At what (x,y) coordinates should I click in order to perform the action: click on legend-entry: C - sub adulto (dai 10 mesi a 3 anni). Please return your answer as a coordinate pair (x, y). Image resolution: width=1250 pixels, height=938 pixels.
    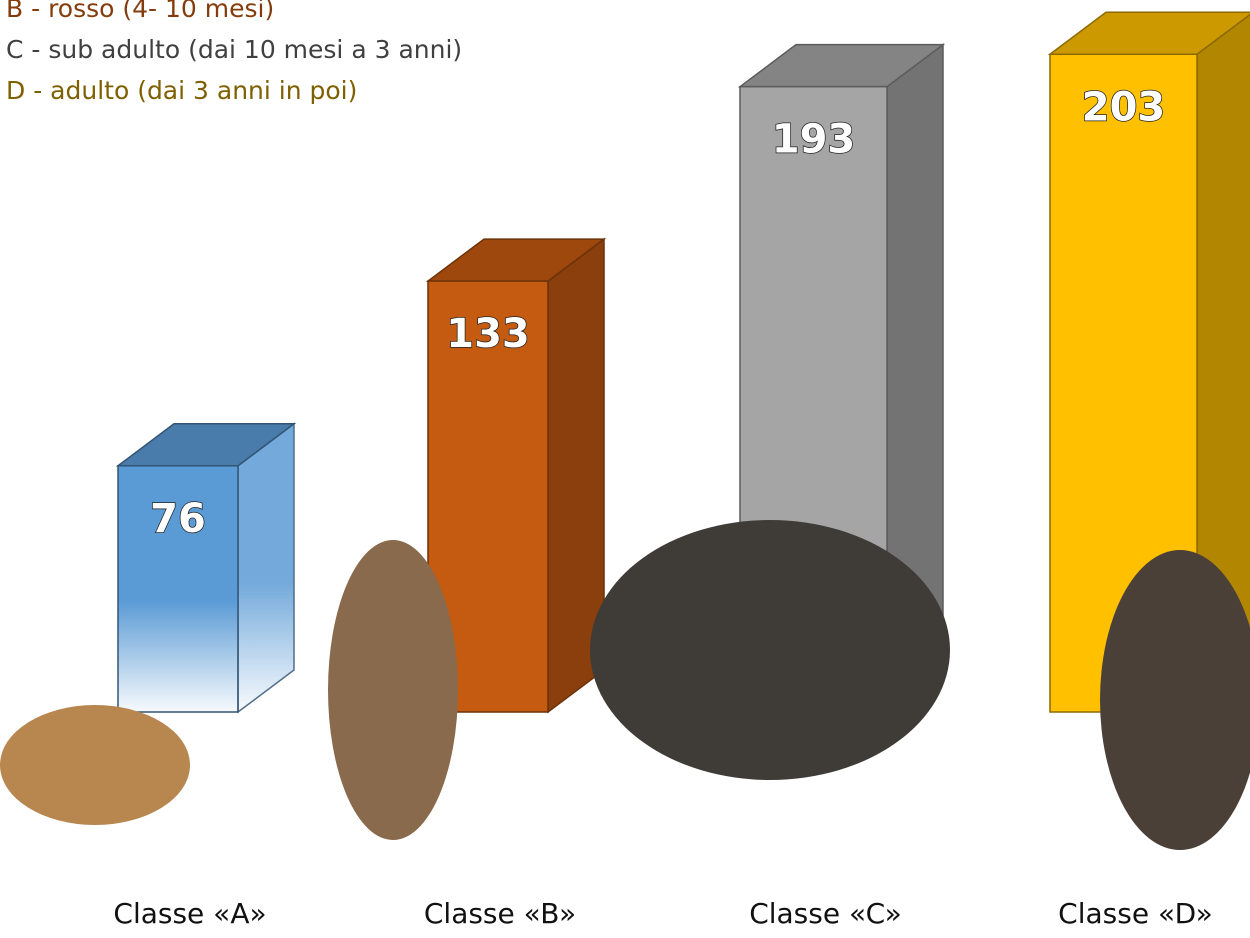
    Looking at the image, I should click on (234, 49).